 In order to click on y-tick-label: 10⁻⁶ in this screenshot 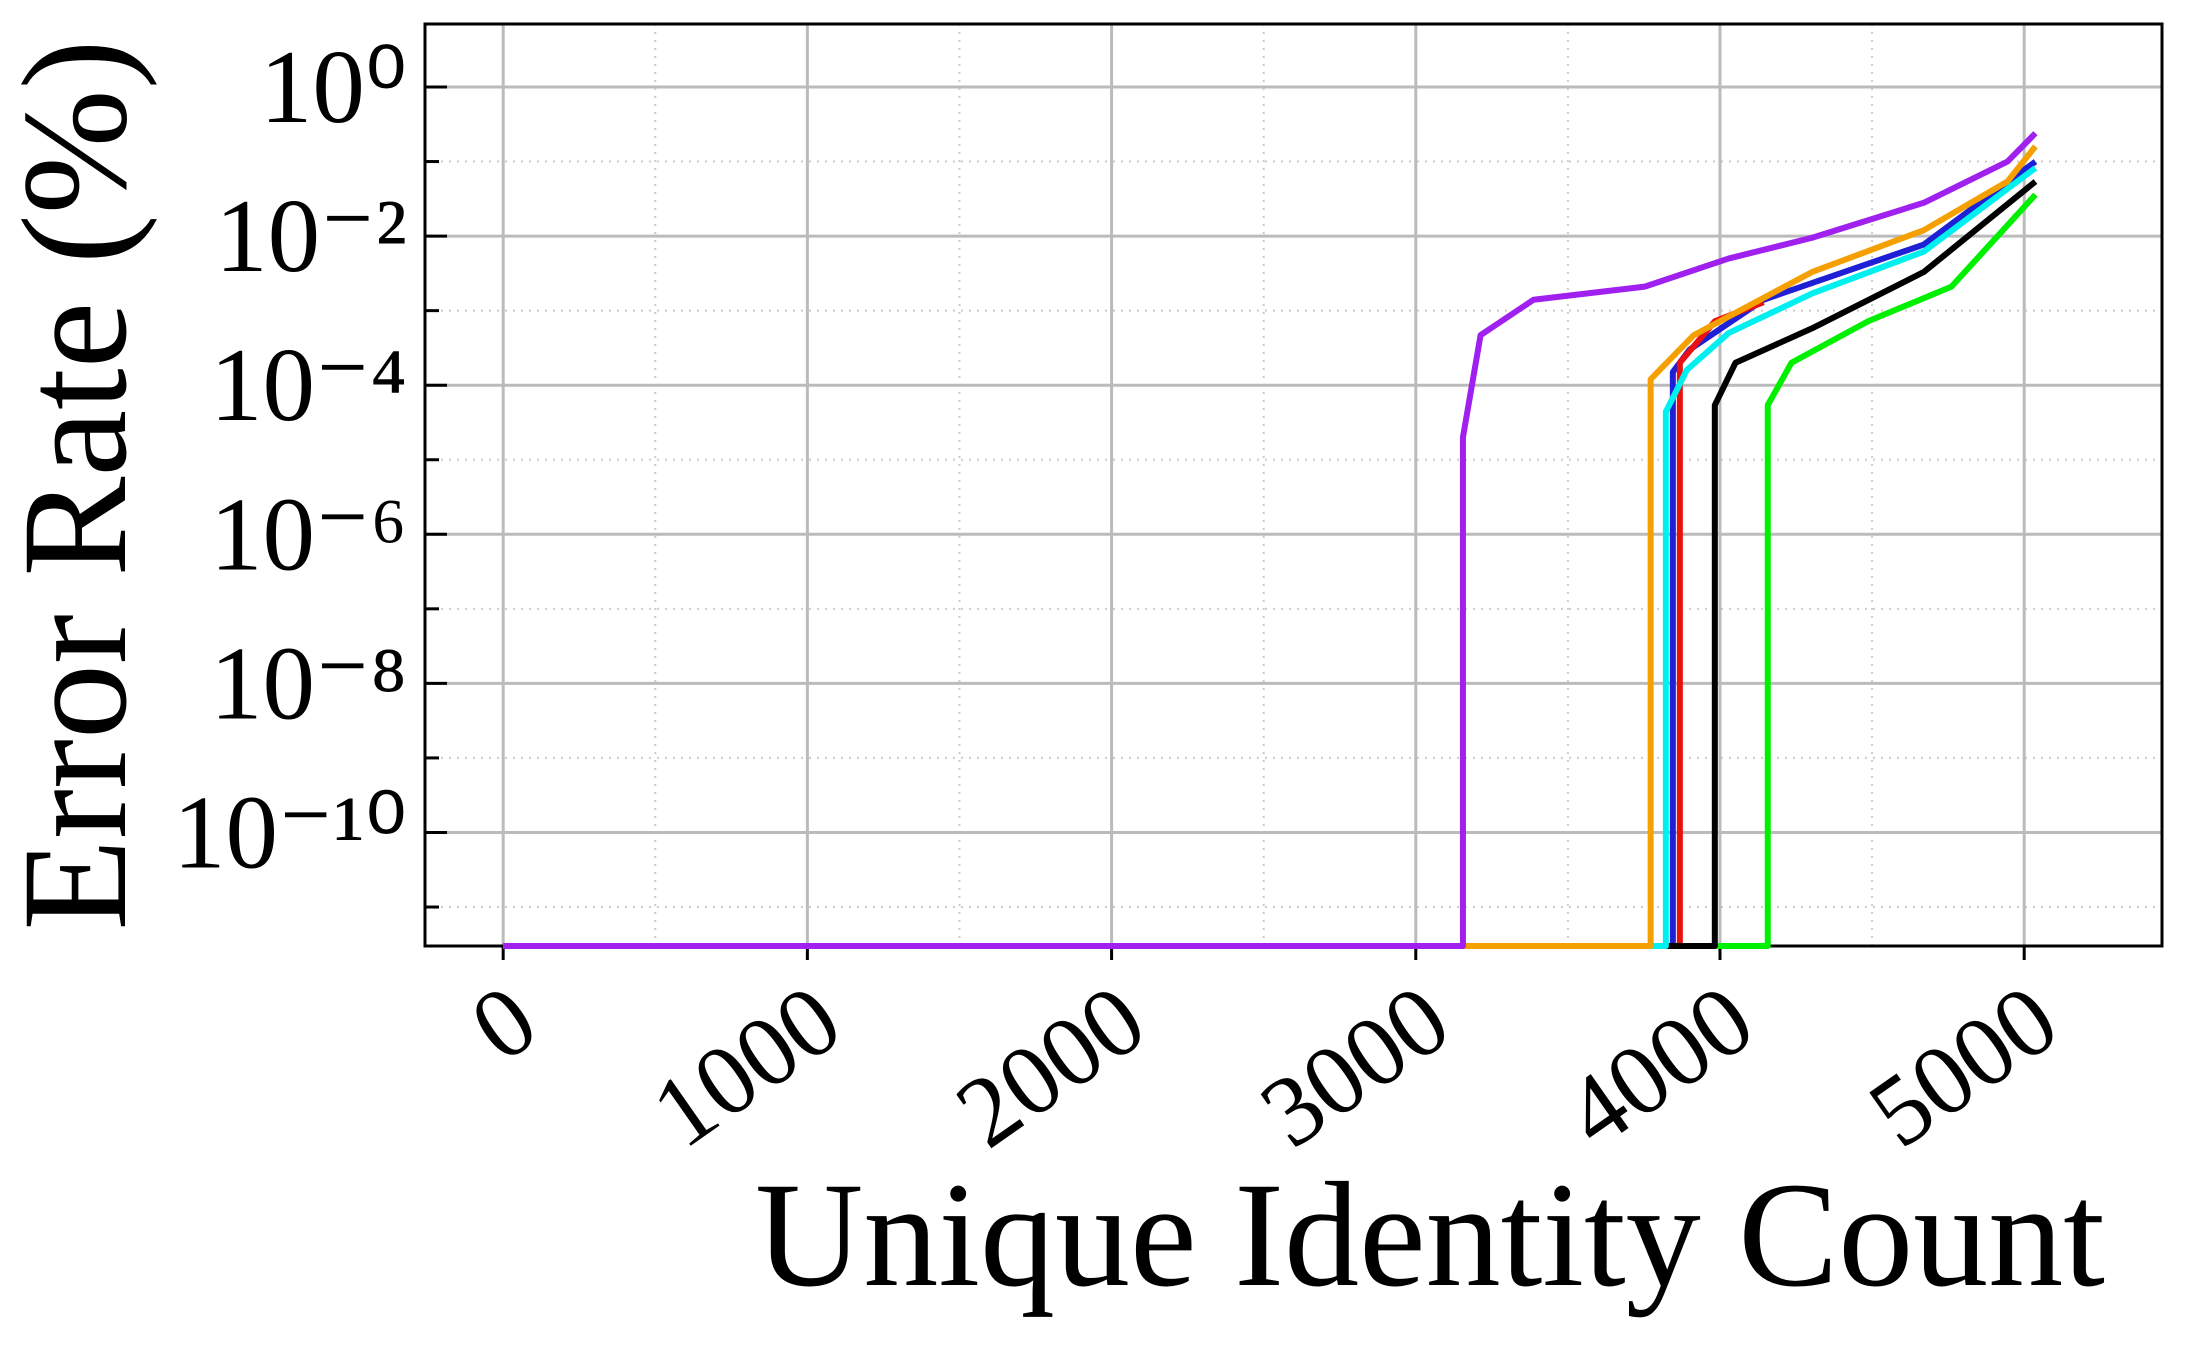, I will do `click(308, 533)`.